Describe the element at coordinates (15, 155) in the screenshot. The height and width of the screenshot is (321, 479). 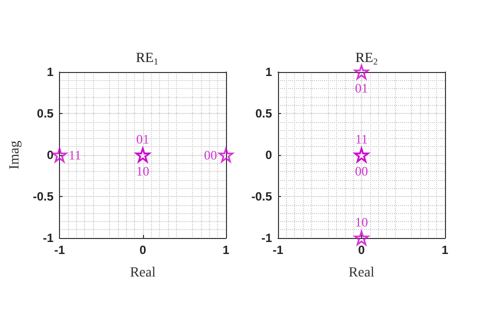
I see `y-axis-title: Imag` at that location.